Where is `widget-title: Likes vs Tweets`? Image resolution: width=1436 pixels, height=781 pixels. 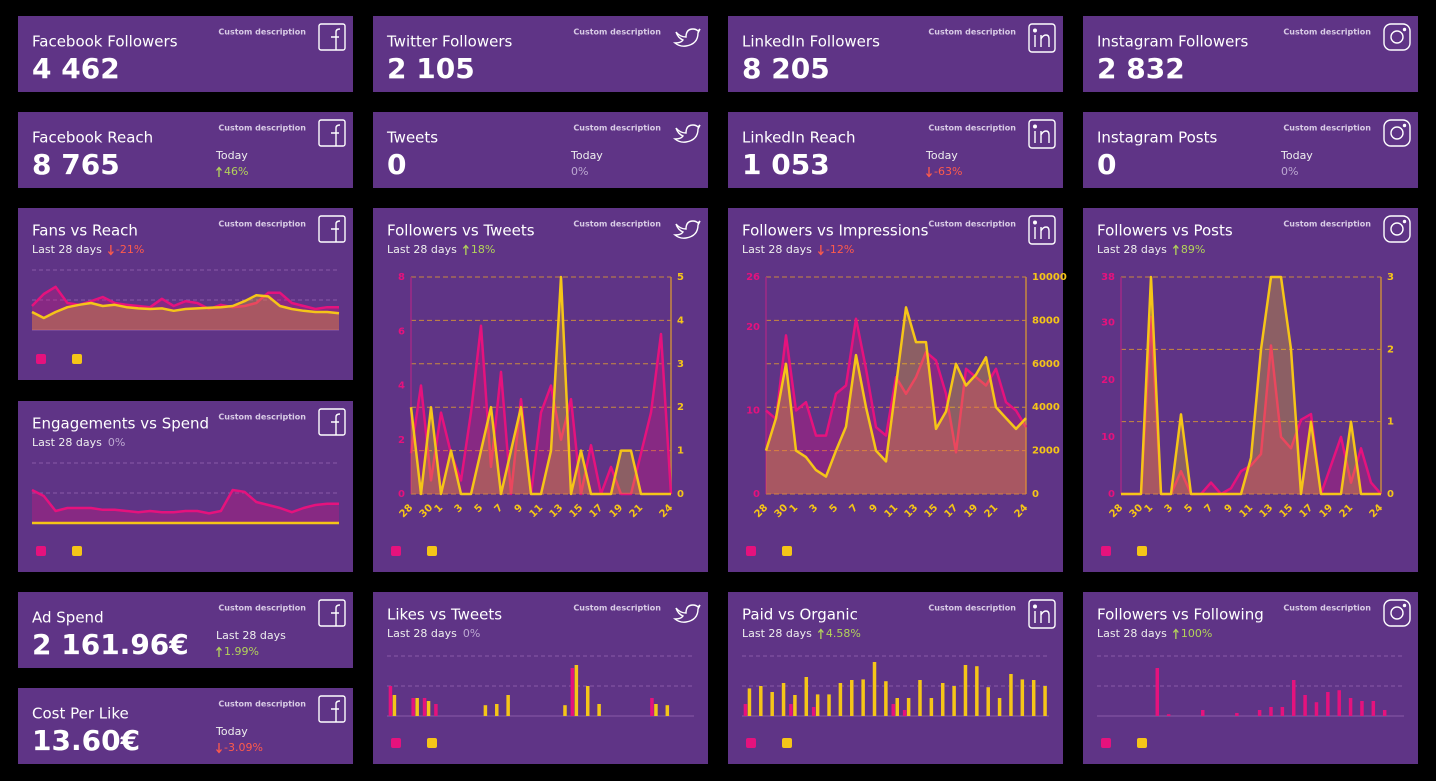
widget-title: Likes vs Tweets is located at coordinates (444, 615).